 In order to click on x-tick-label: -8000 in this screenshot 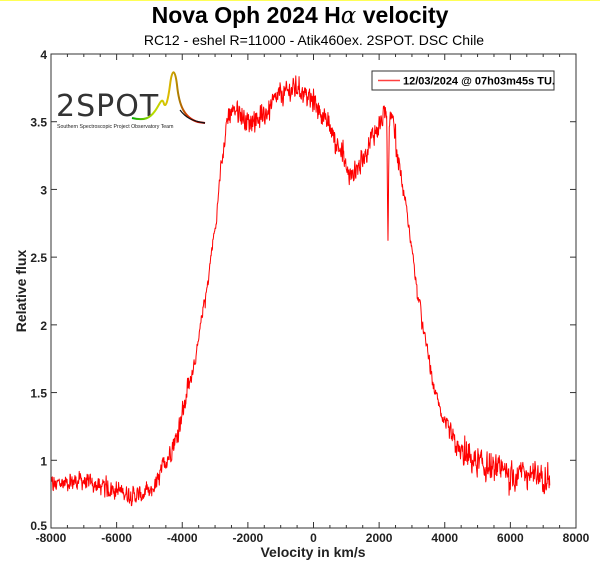, I will do `click(51, 538)`.